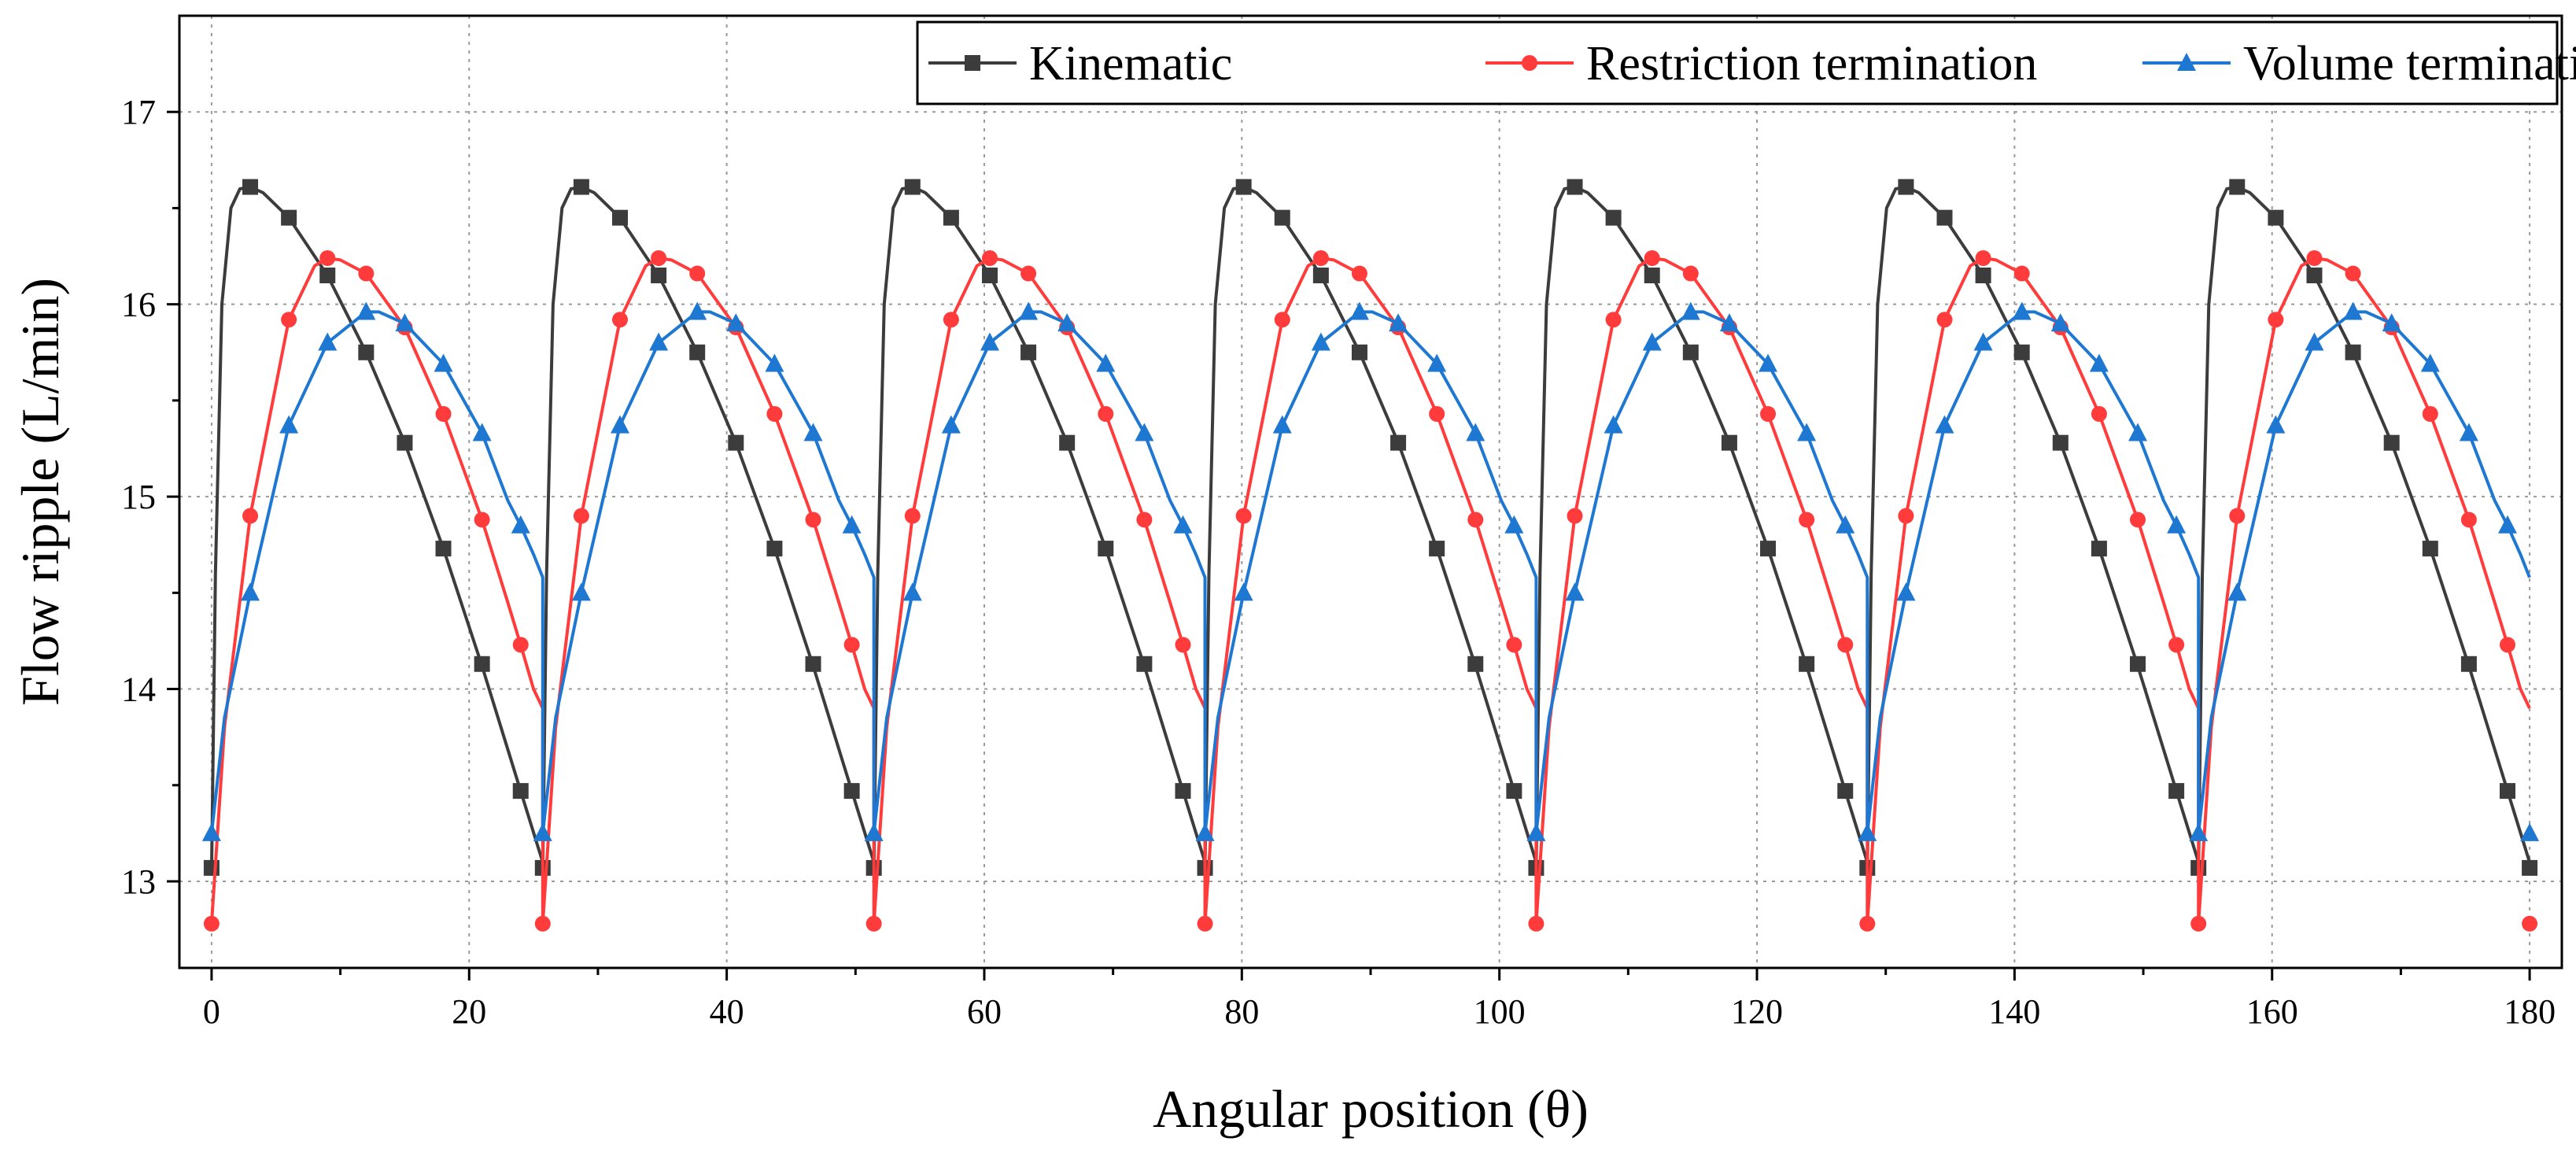 The height and width of the screenshot is (1156, 2576). What do you see at coordinates (139, 112) in the screenshot?
I see `y-tick-label: 17` at bounding box center [139, 112].